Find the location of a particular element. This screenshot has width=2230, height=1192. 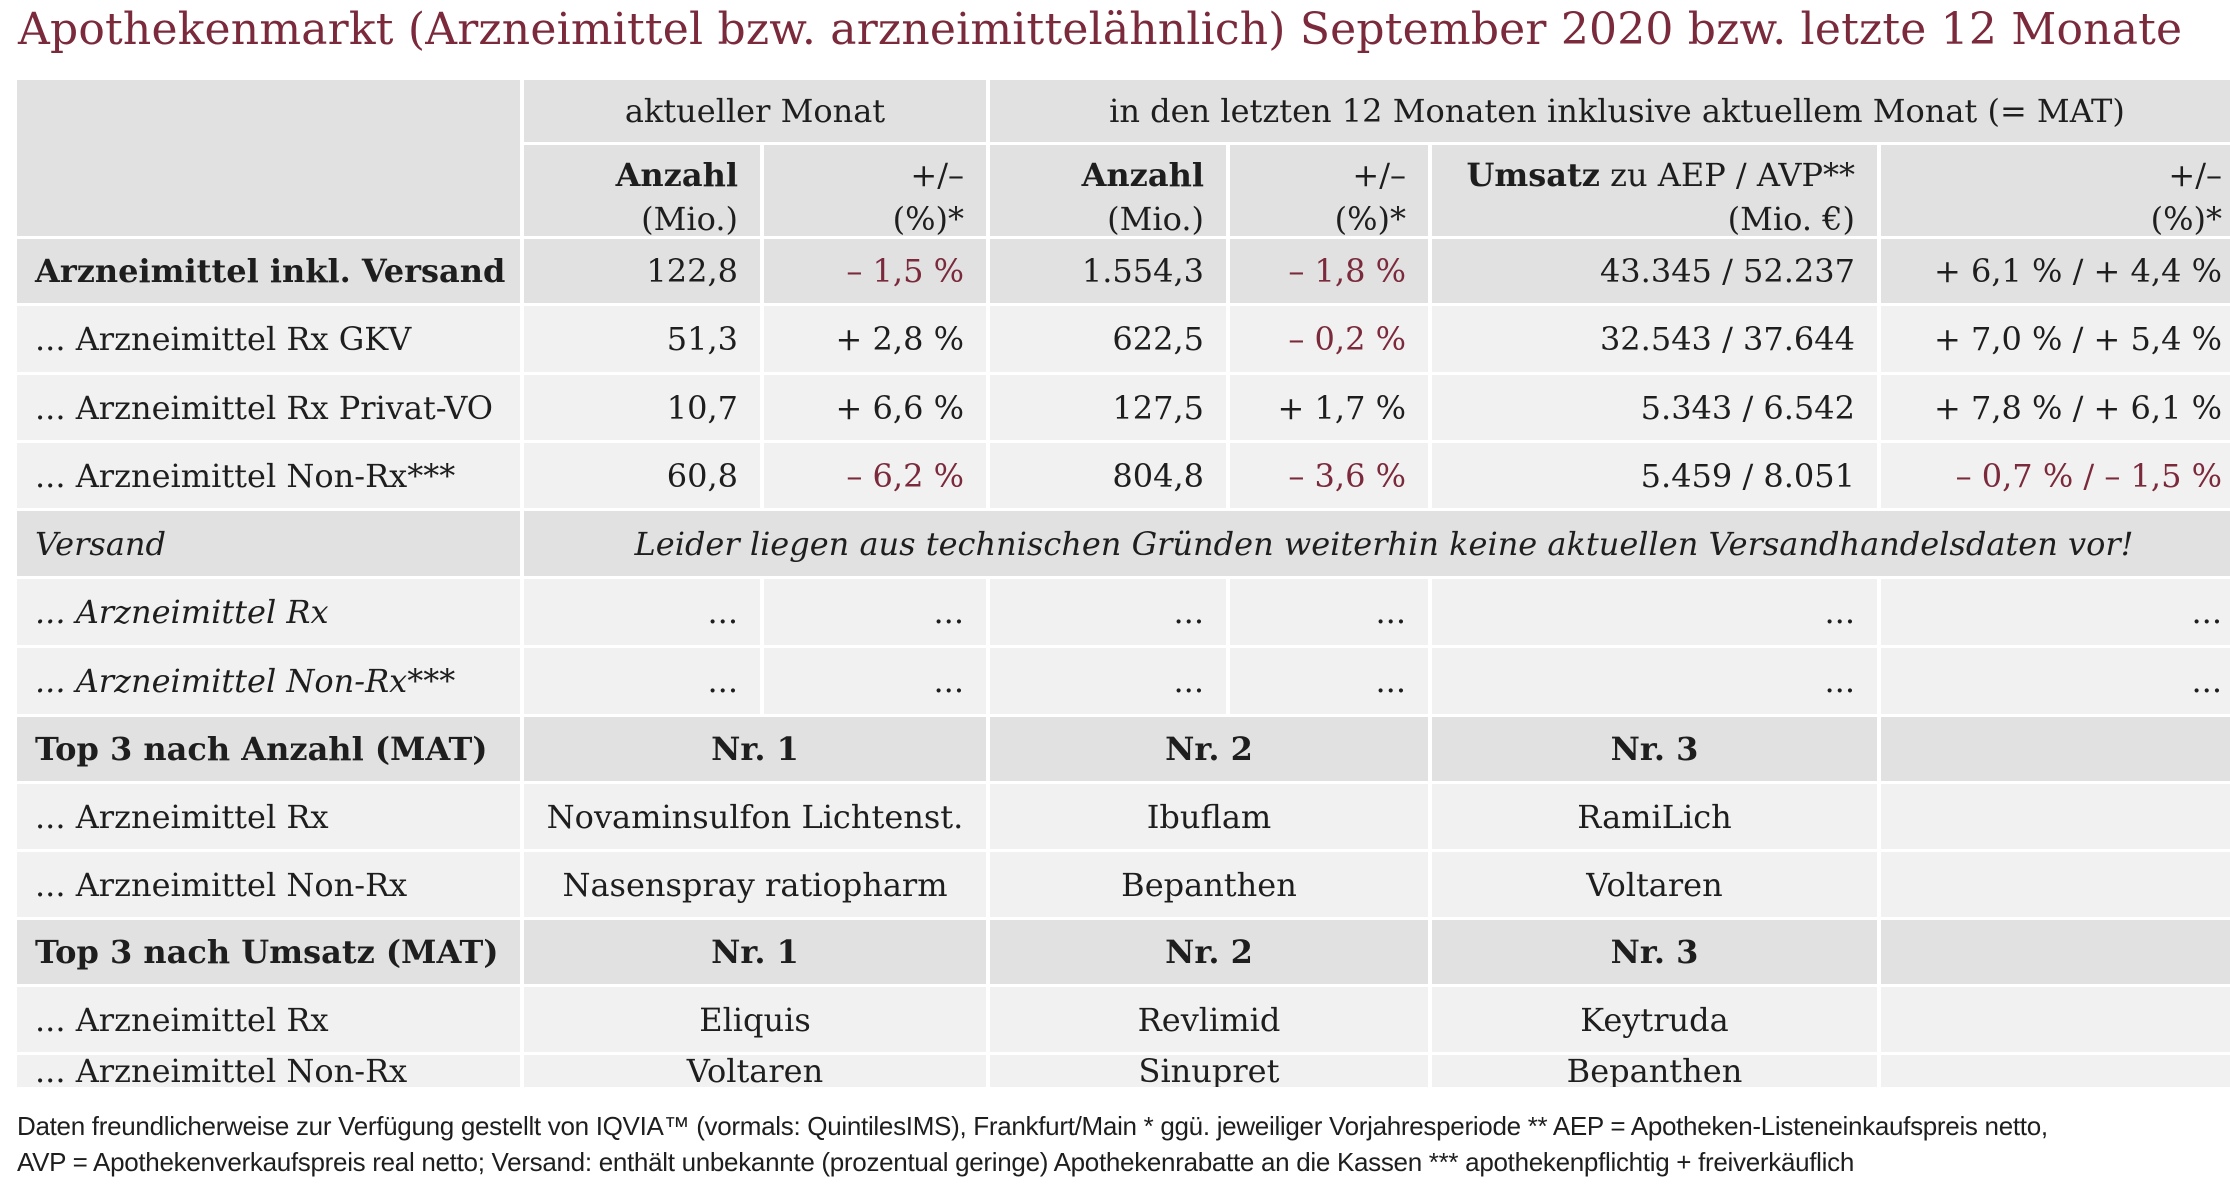

header-change: +/– (%)* is located at coordinates (875, 190).